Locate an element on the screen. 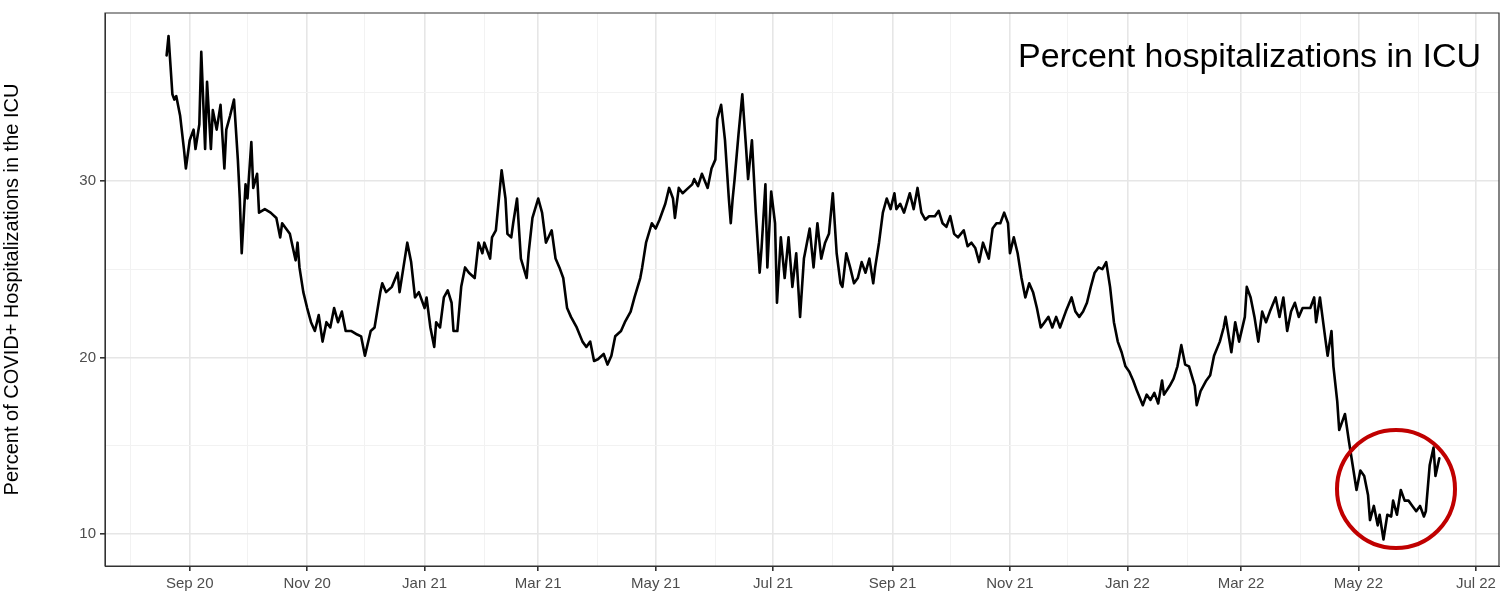 The image size is (1511, 609). x-tick-label: Jan 22 is located at coordinates (1127, 583).